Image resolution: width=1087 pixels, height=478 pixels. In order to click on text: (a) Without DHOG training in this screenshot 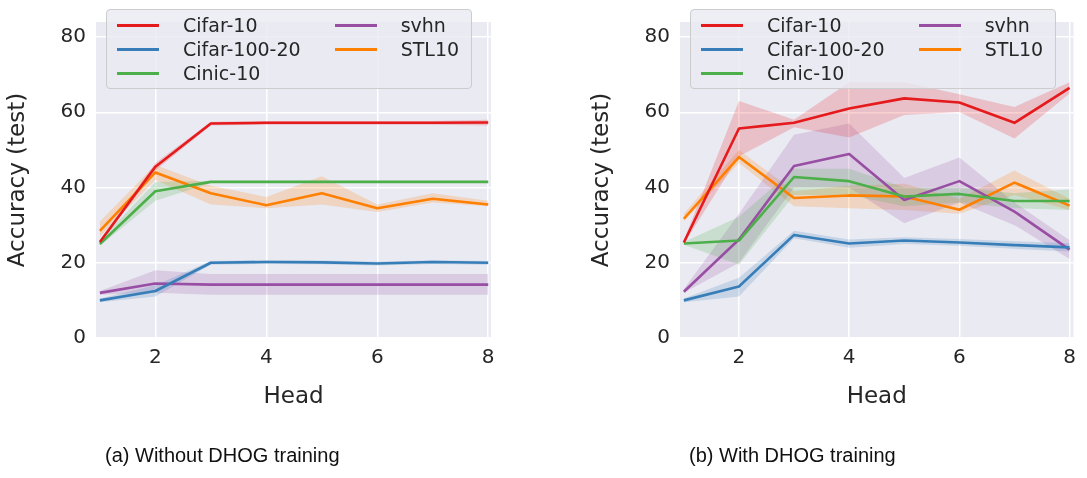, I will do `click(222, 455)`.